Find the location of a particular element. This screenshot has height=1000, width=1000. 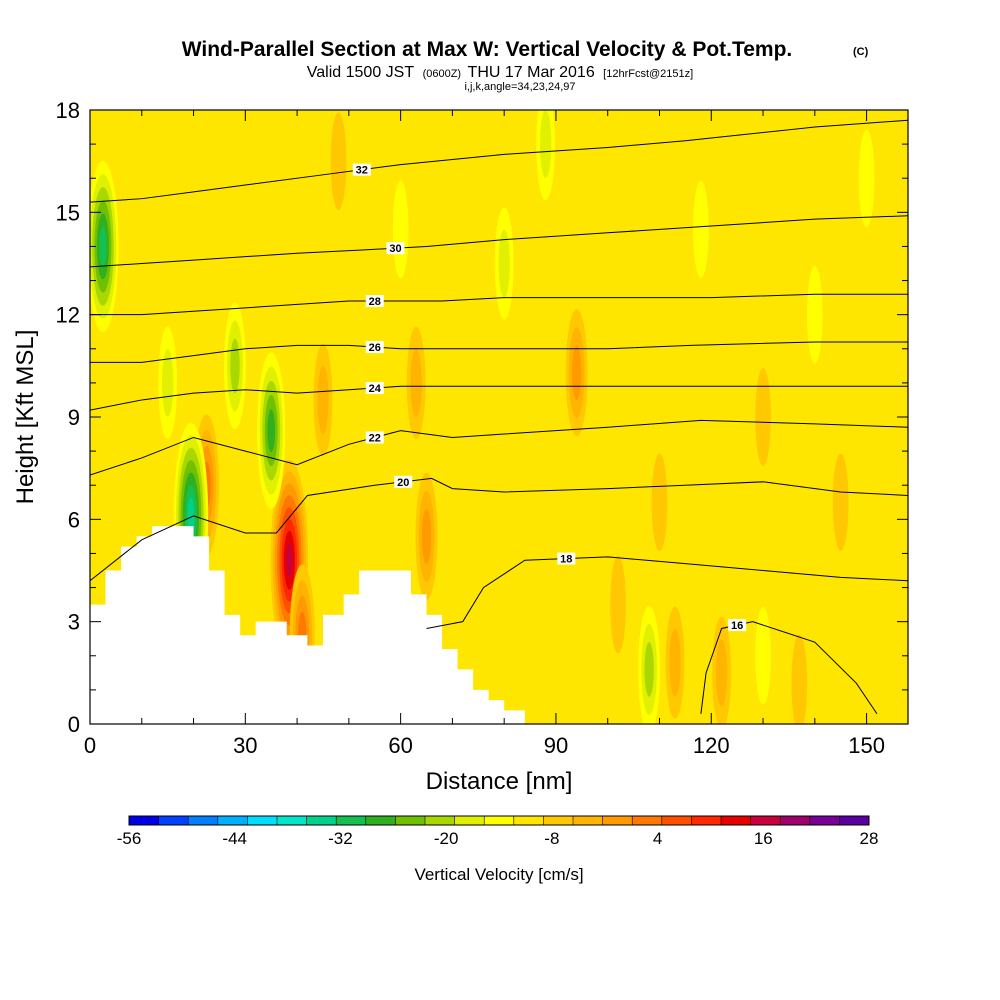

x-tick-label: 120 is located at coordinates (711, 745).